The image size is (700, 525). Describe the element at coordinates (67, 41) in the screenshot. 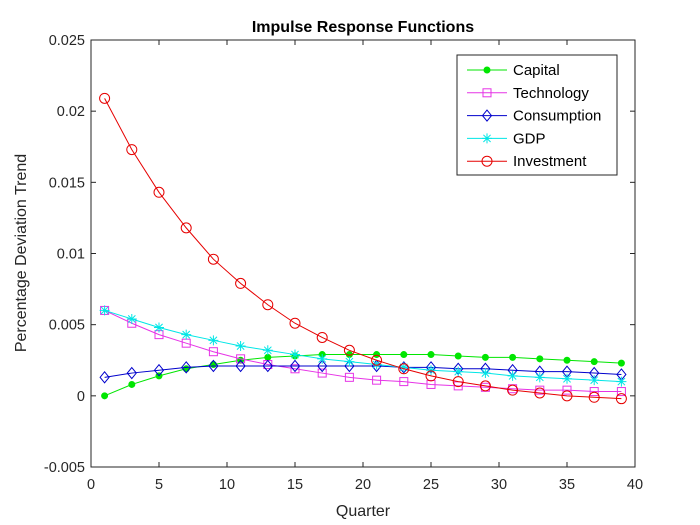

I see `y-tick-label: 0.025` at that location.